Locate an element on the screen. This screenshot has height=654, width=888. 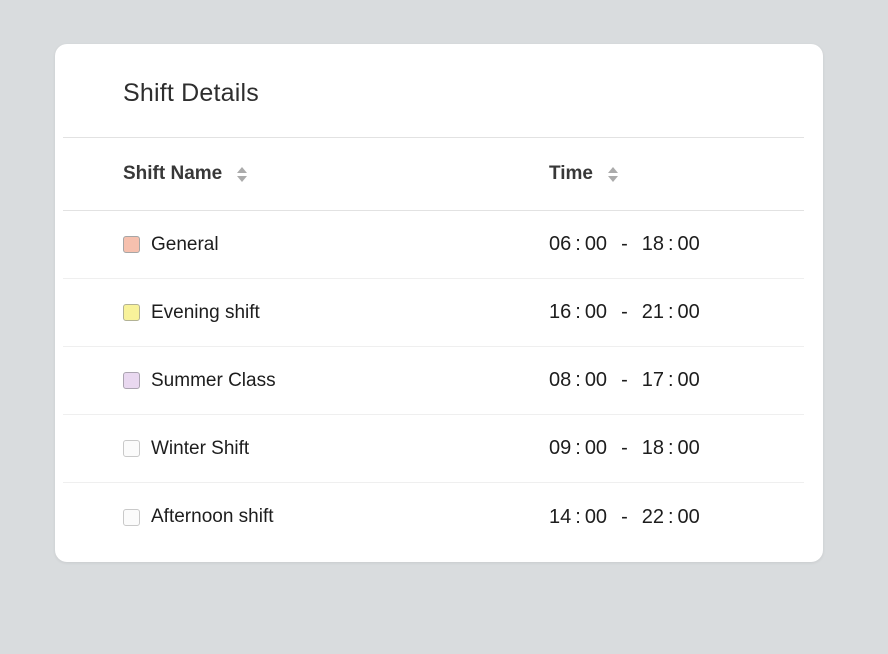
shift-time-cell: 06:00 - 18:00 is located at coordinates (676, 244).